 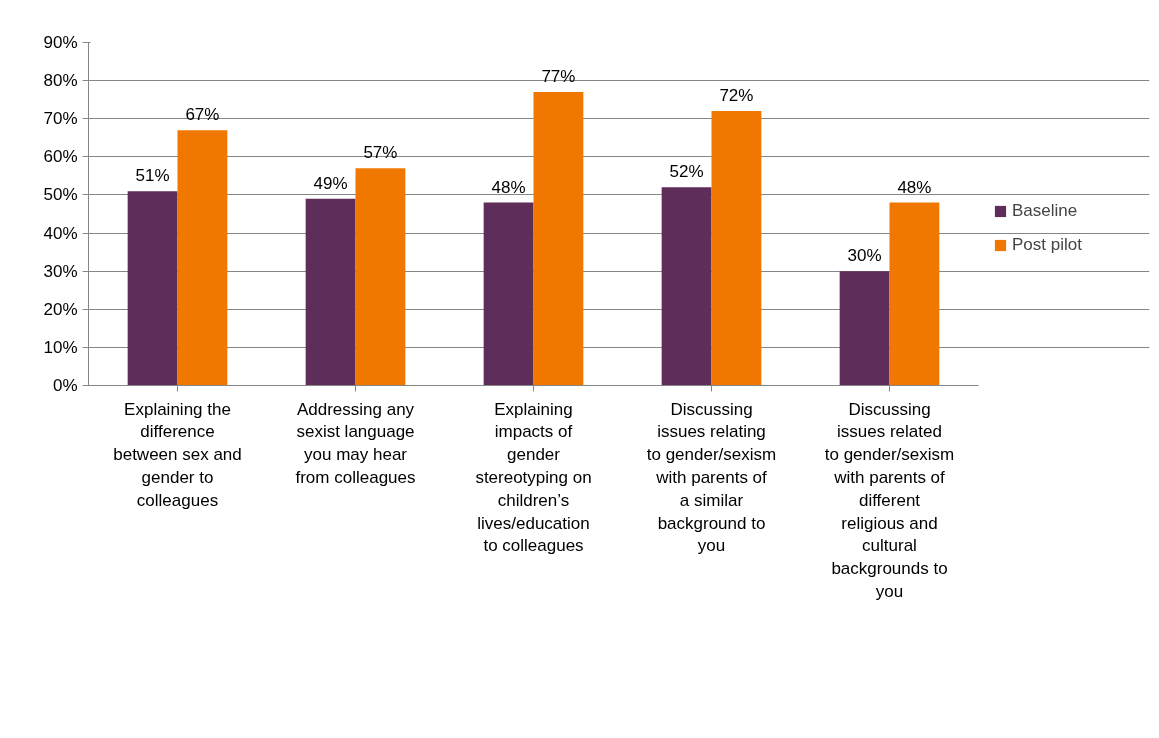 I want to click on data-label: 49%, so click(x=330, y=183).